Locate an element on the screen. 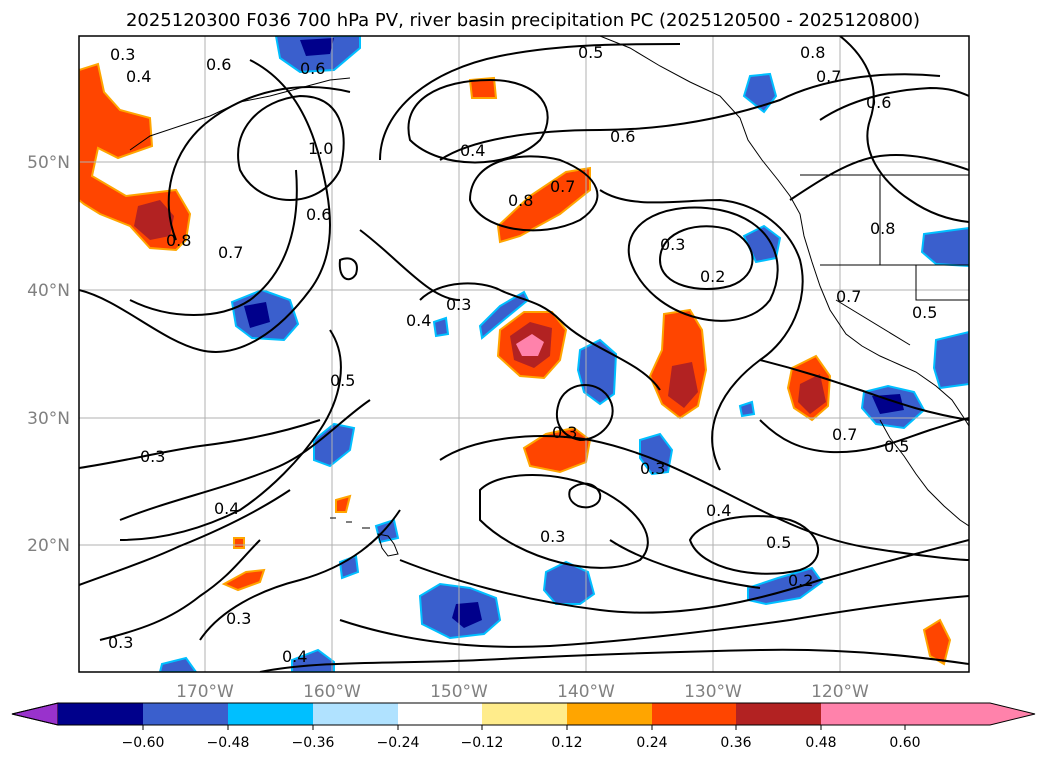  contour-label: 1.0 is located at coordinates (320, 148).